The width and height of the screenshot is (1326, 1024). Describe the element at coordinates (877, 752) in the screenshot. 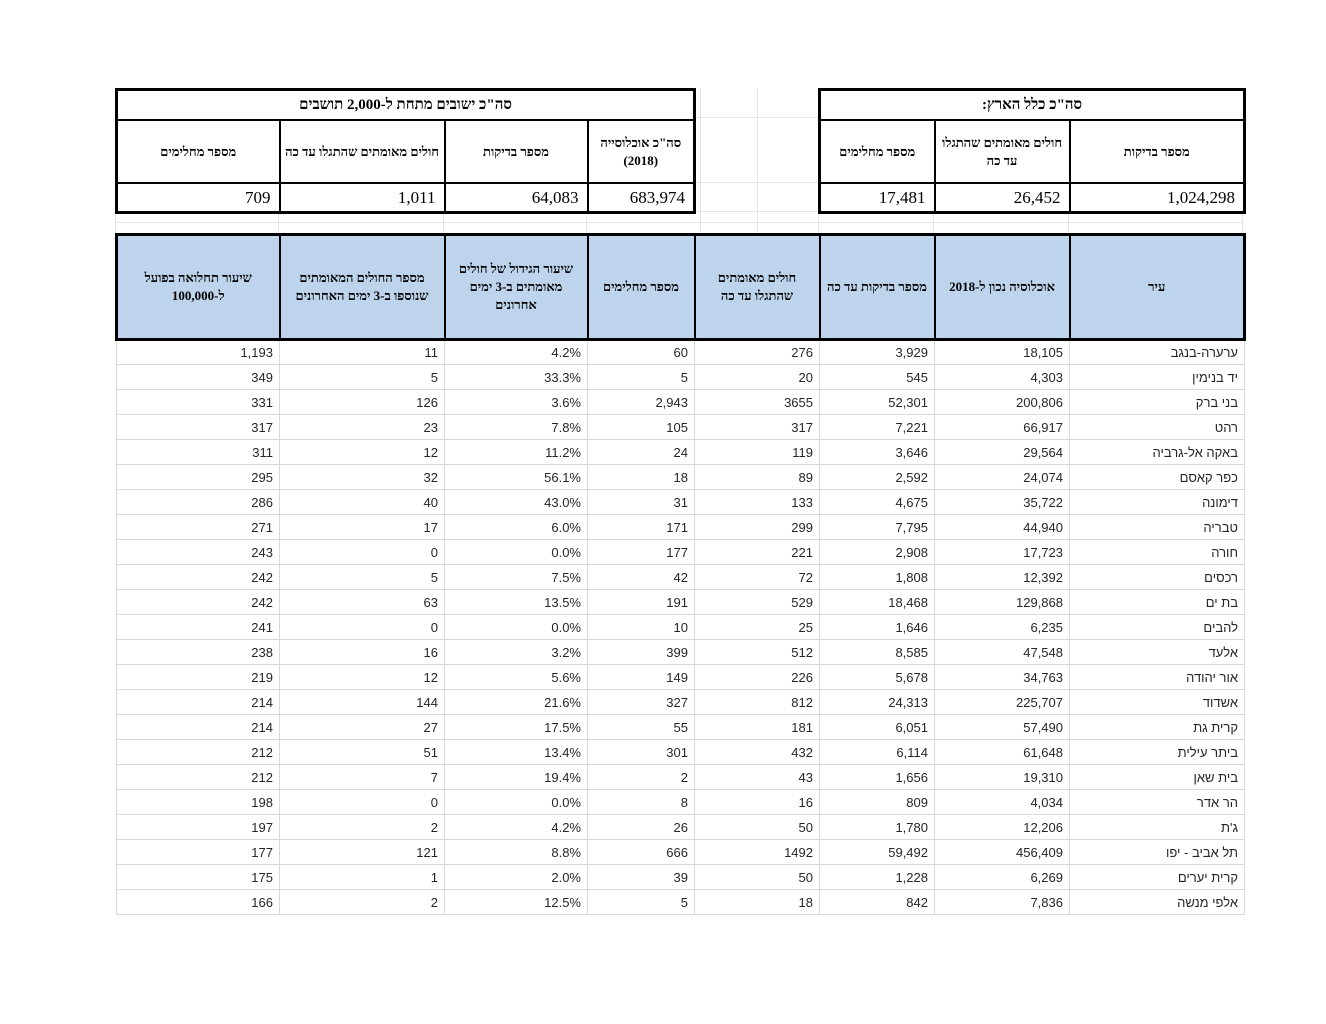

I see `tests-todate-cell: 6,114` at that location.